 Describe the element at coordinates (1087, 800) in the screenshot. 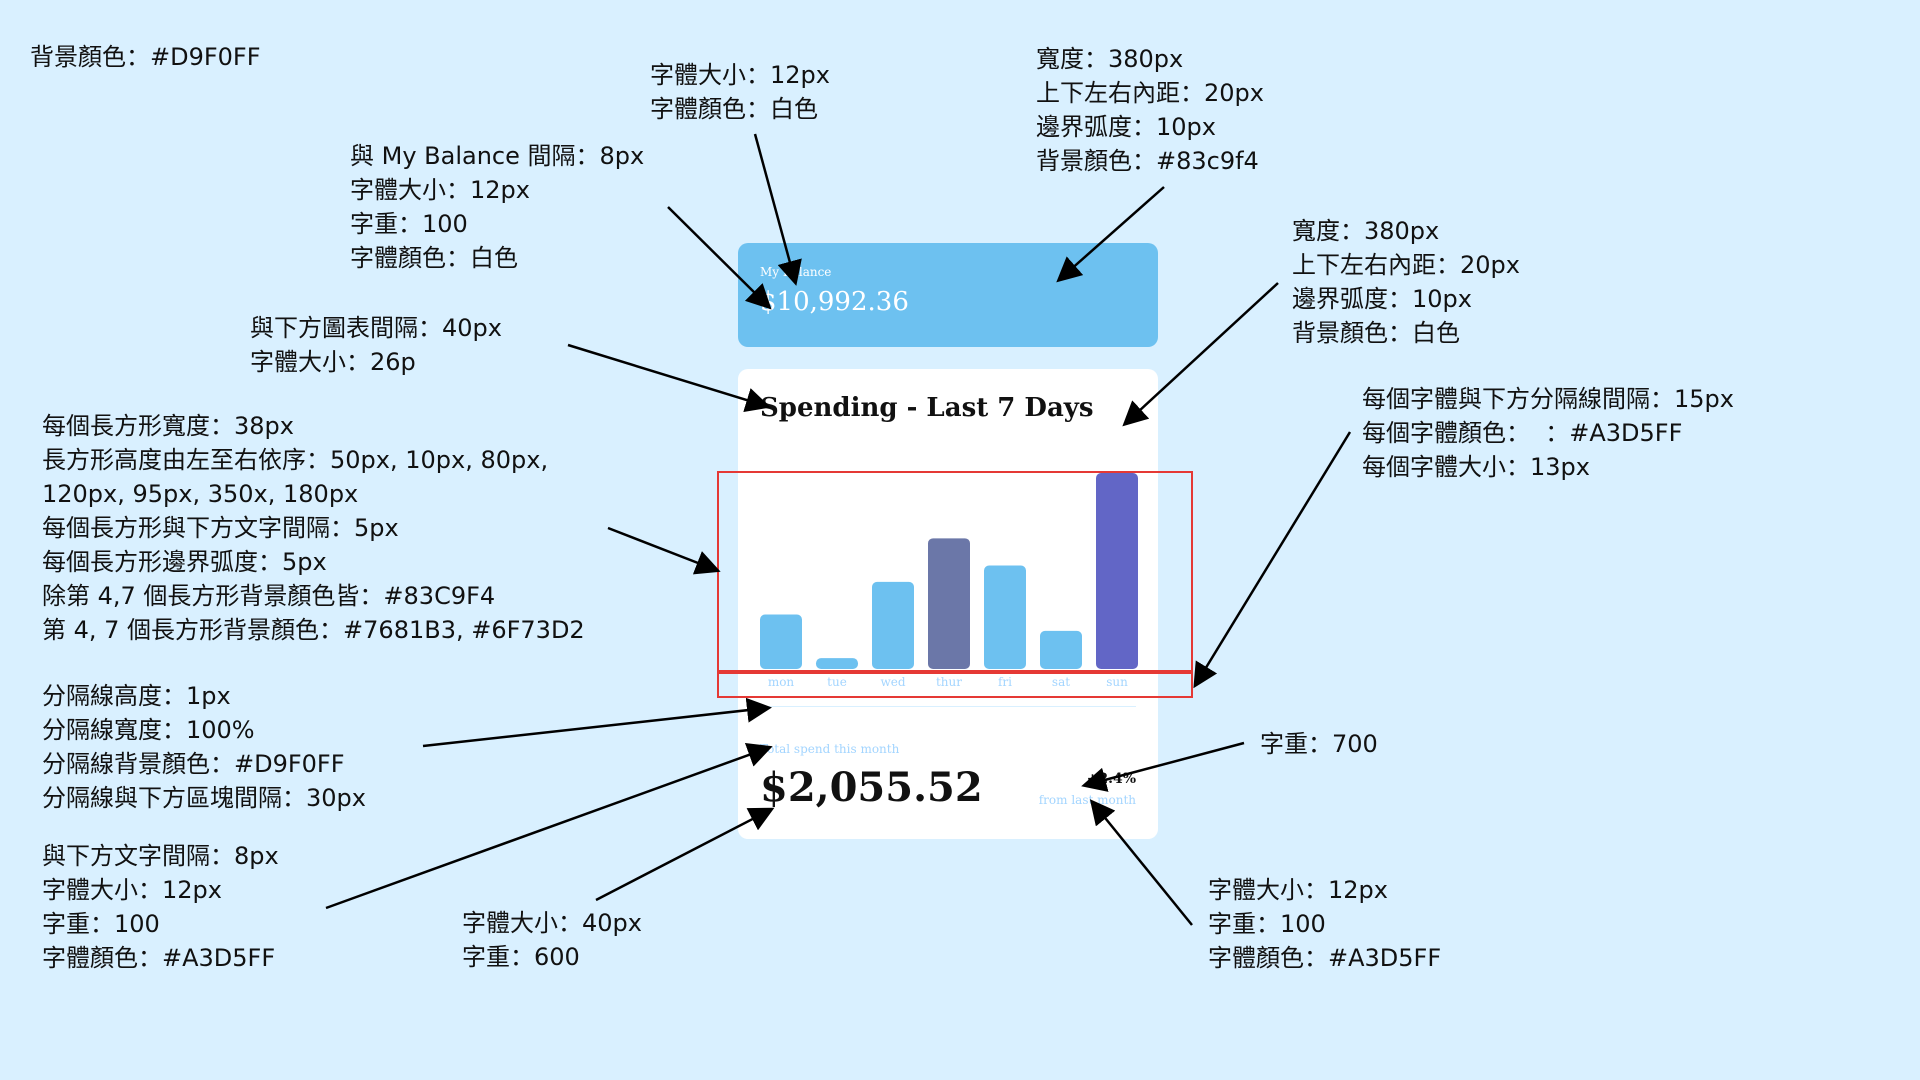

I see `change-label: from last month` at that location.